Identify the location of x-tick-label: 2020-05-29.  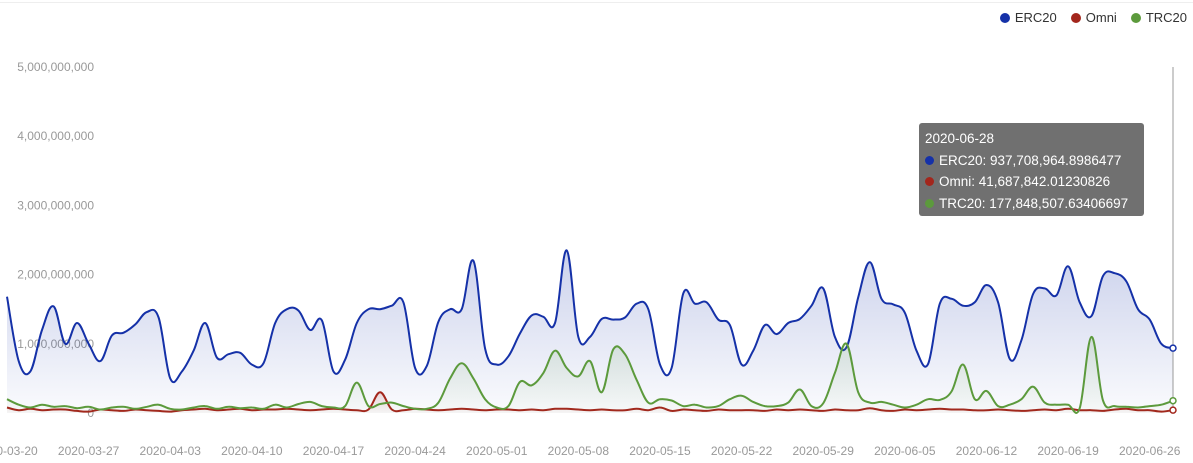
(824, 451).